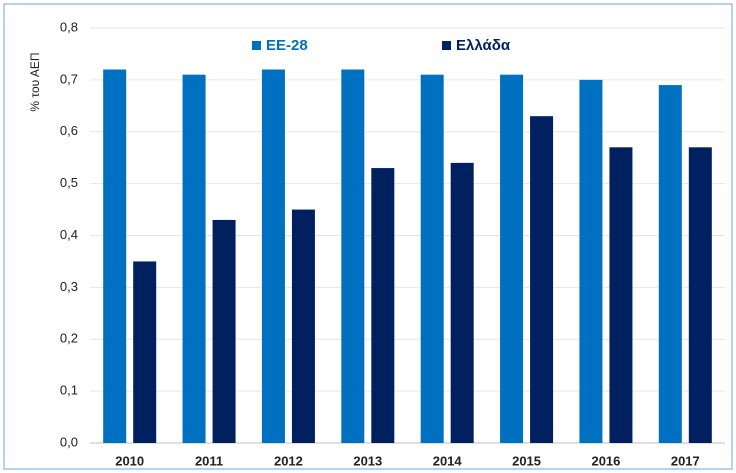 The width and height of the screenshot is (736, 473). Describe the element at coordinates (69, 338) in the screenshot. I see `y-tick-label: 0,2` at that location.